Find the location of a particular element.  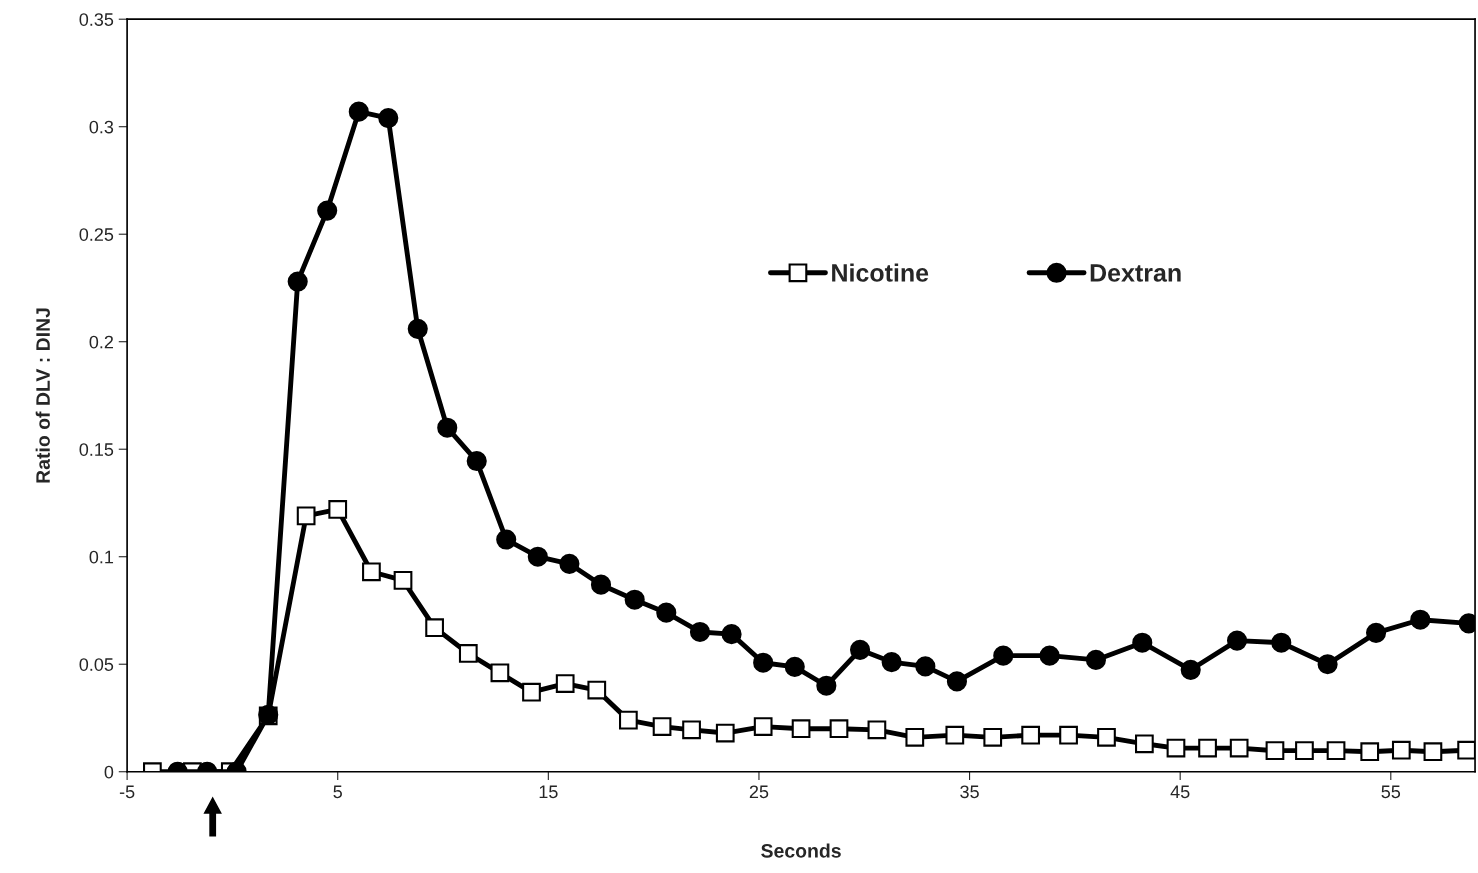

y-tick-label: 0.35 is located at coordinates (96, 19).